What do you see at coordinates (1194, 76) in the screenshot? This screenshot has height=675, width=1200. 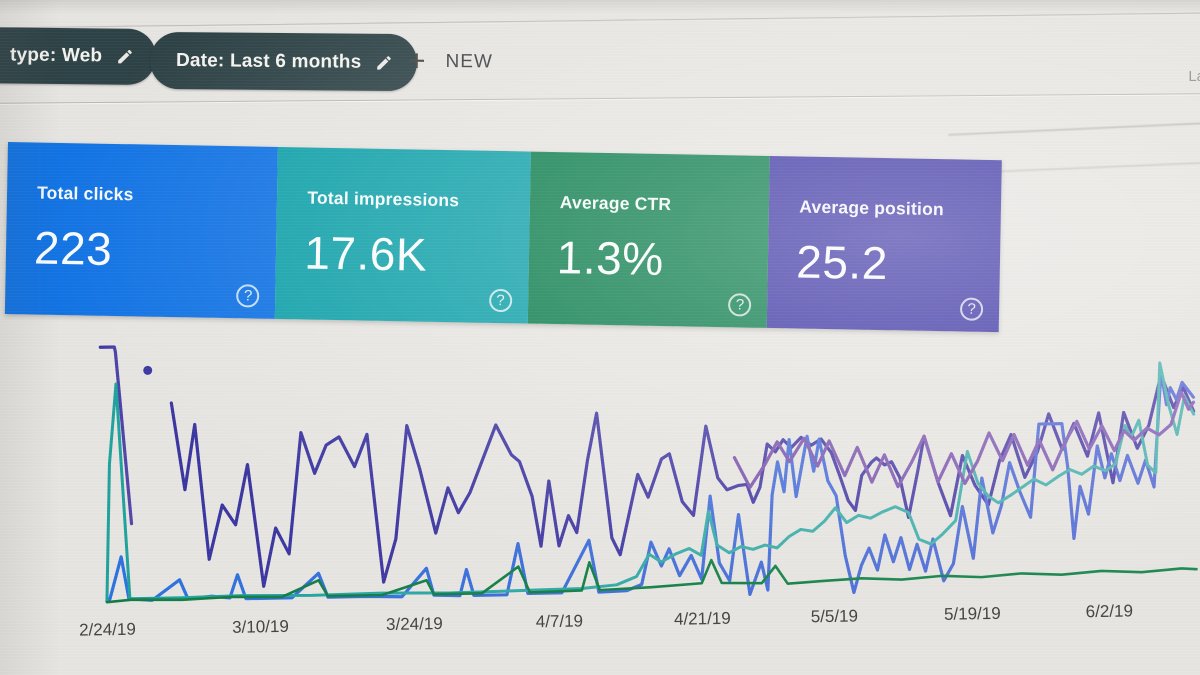 I see `cropped-text-top-right: La` at bounding box center [1194, 76].